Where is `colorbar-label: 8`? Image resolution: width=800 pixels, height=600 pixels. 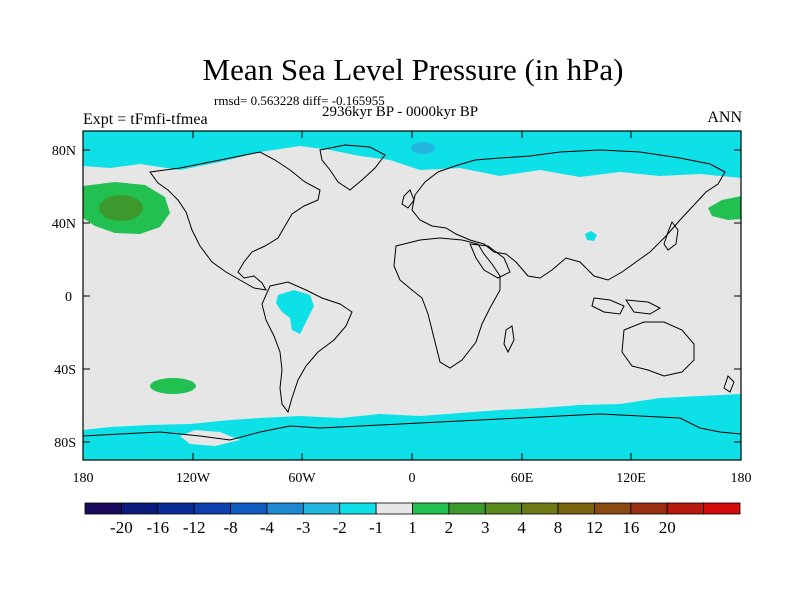 colorbar-label: 8 is located at coordinates (558, 527).